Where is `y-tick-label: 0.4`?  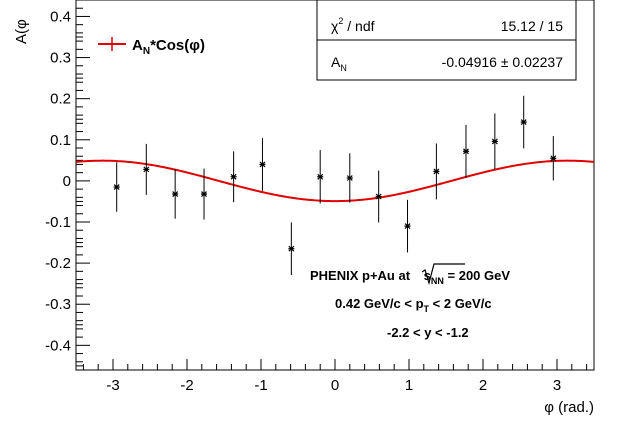
y-tick-label: 0.4 is located at coordinates (60, 16).